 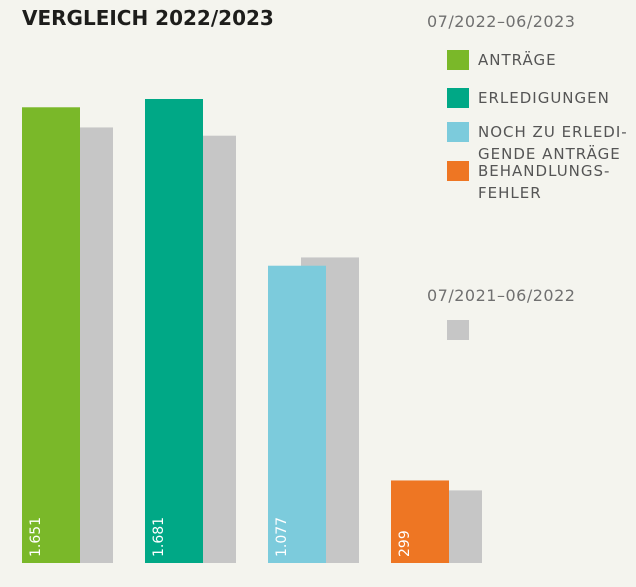 What do you see at coordinates (148, 18) in the screenshot?
I see `chart-title: VERGLEICH 2022/2023` at bounding box center [148, 18].